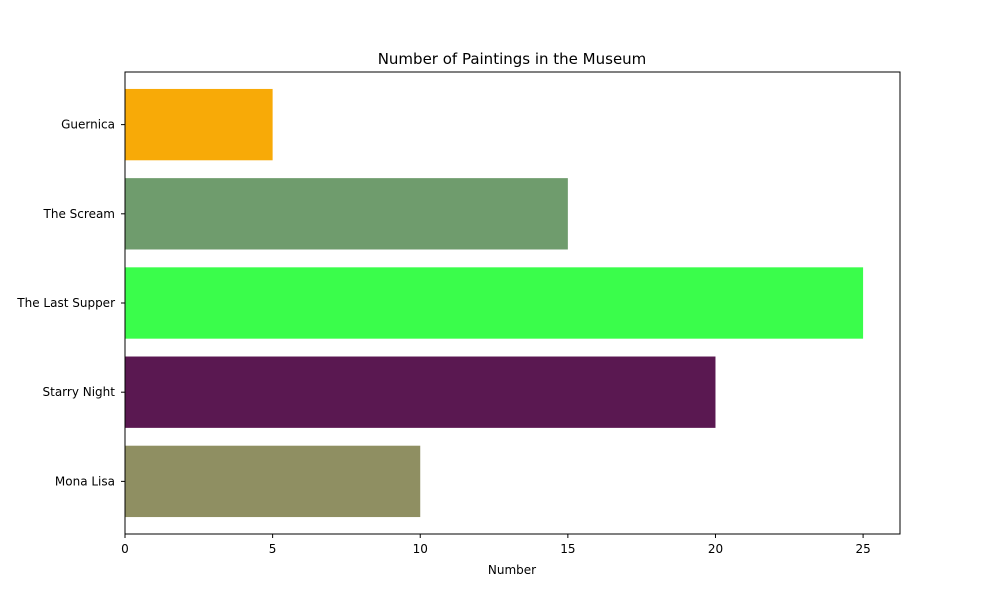 This screenshot has width=1000, height=605. Describe the element at coordinates (496, 545) in the screenshot. I see `x-axis-ticks: 0 5 10 15 20 25` at that location.